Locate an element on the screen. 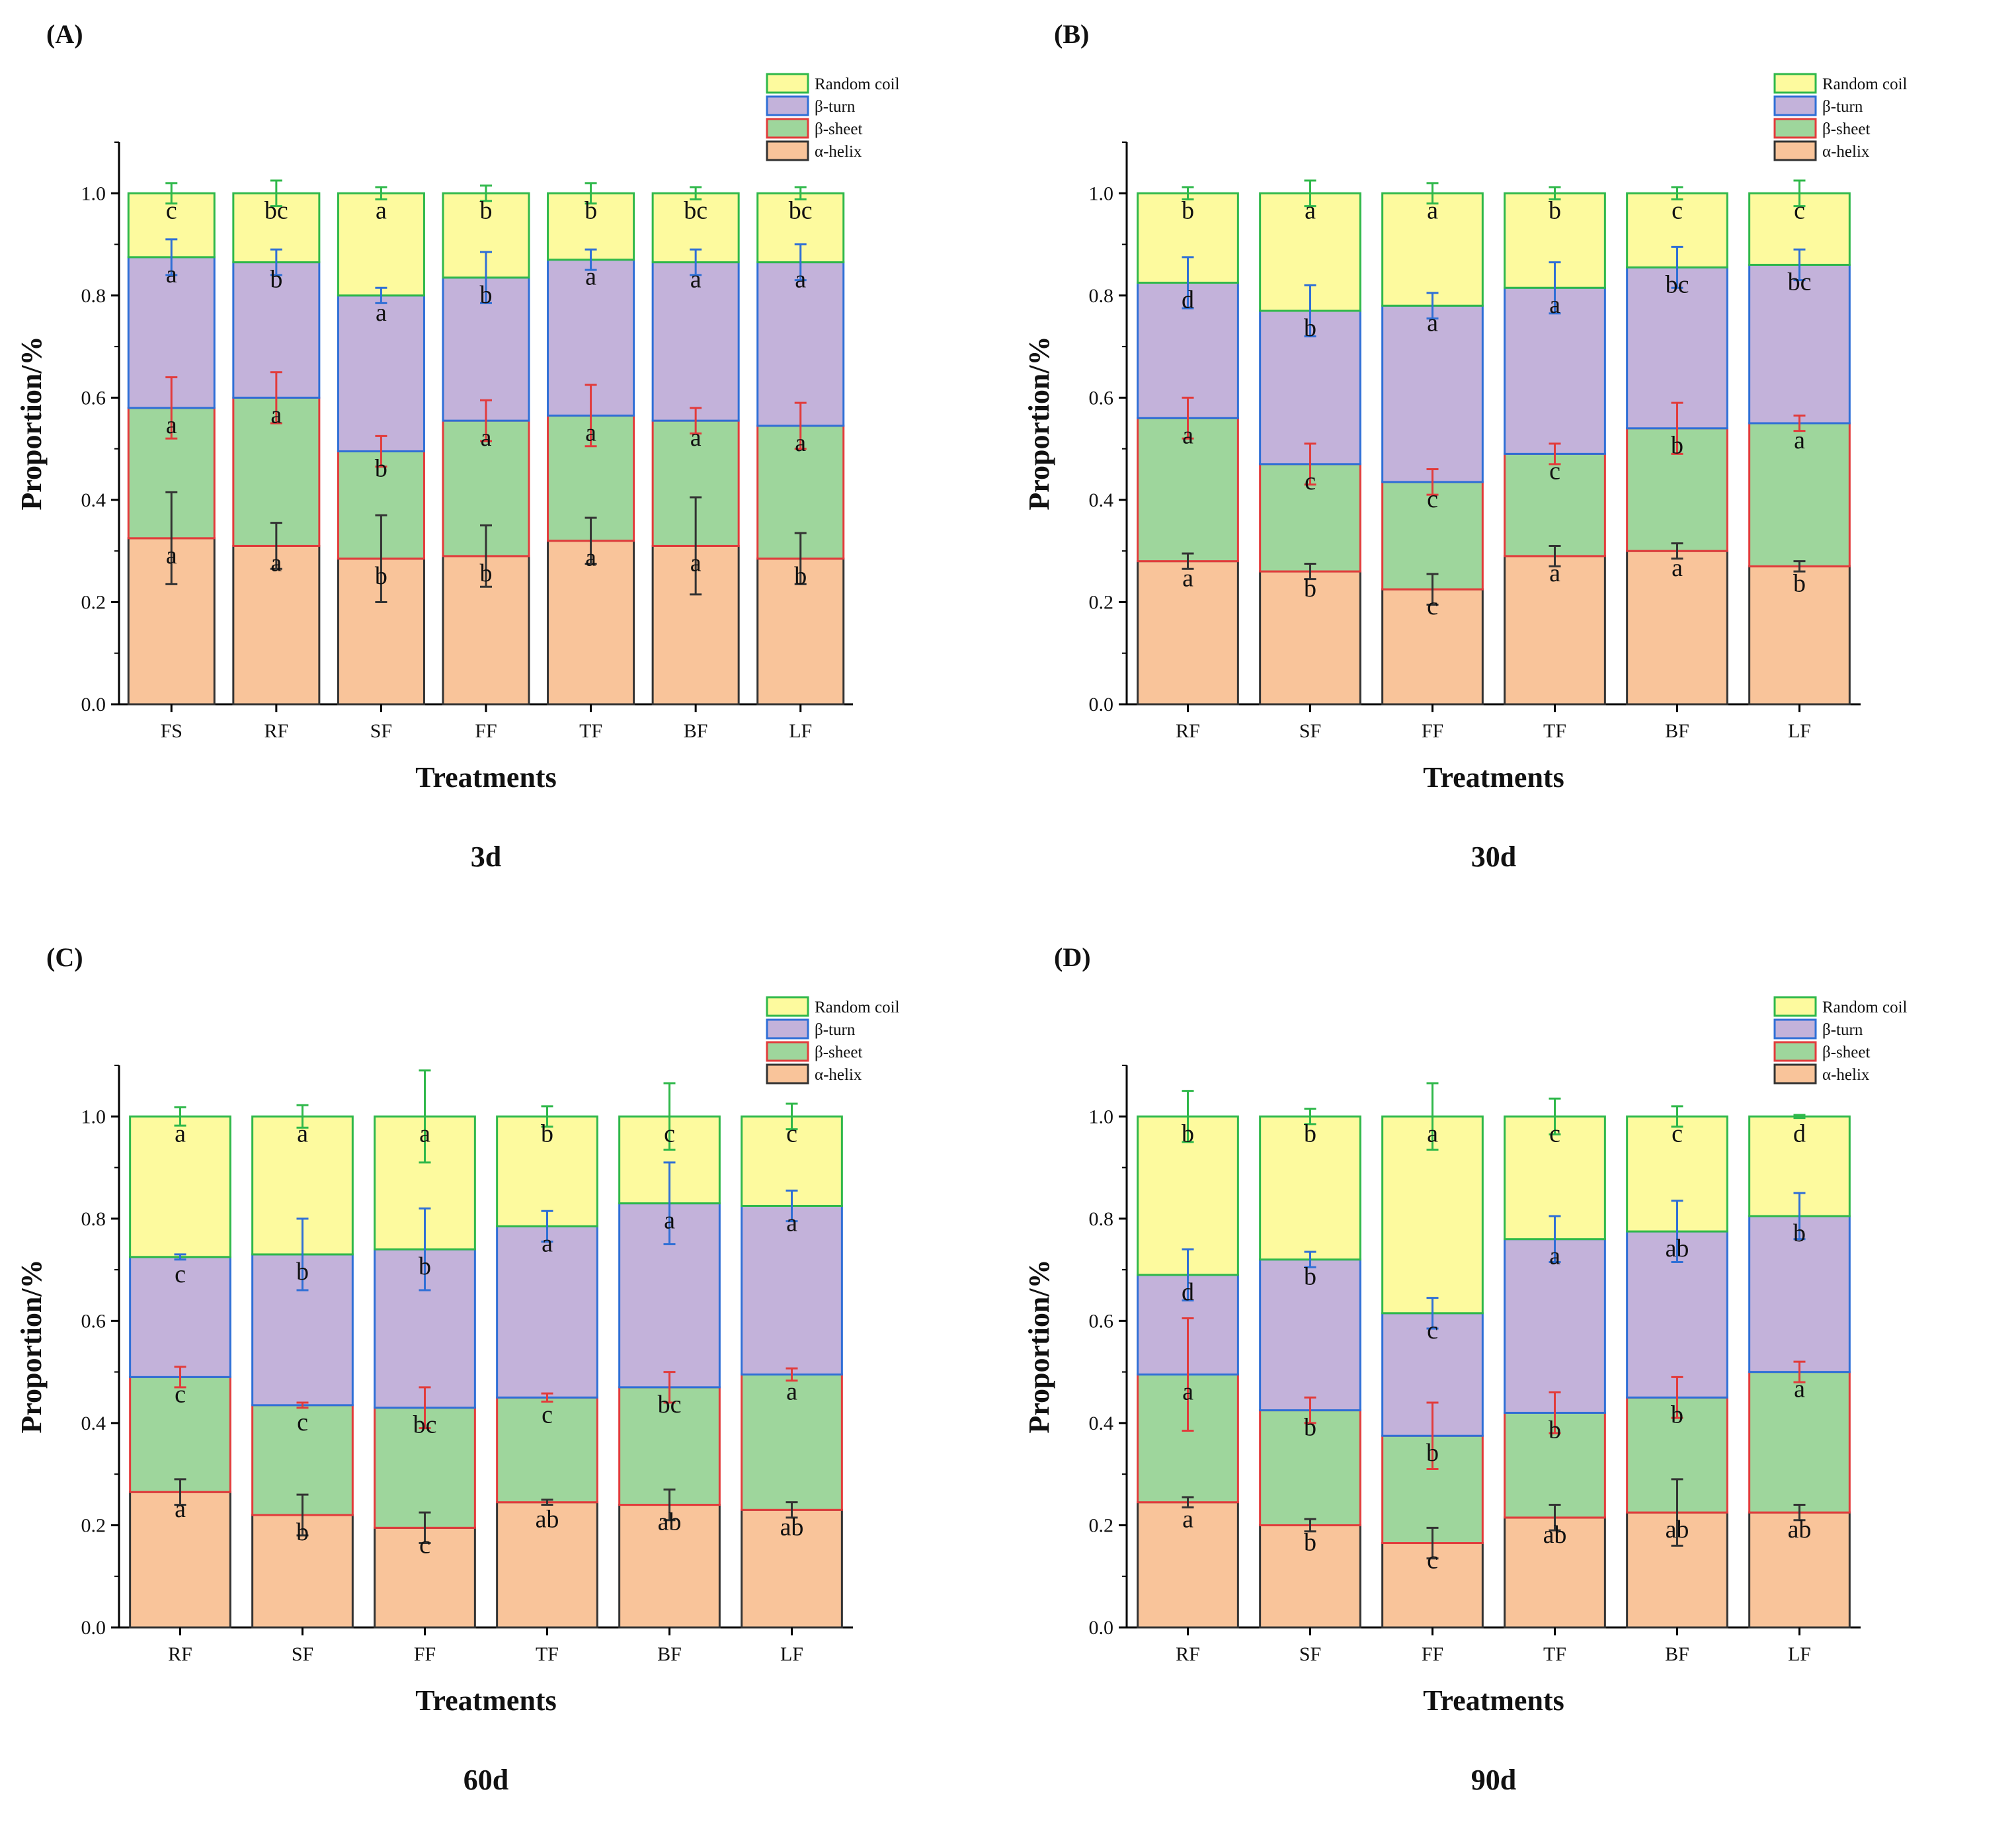 The width and height of the screenshot is (2016, 1847). beta-sheet-letter: bc is located at coordinates (425, 1425).